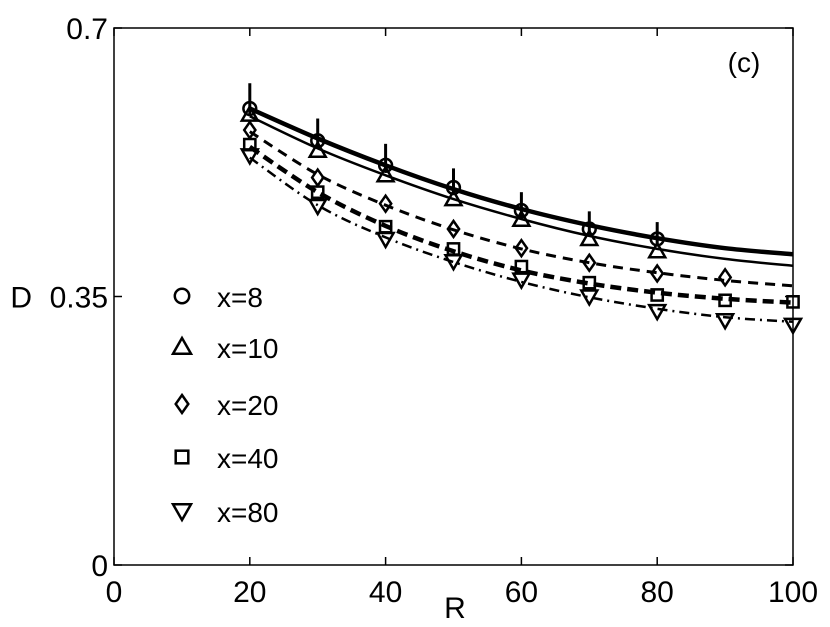 The width and height of the screenshot is (830, 627). Describe the element at coordinates (248, 512) in the screenshot. I see `legend-label: x=80` at that location.